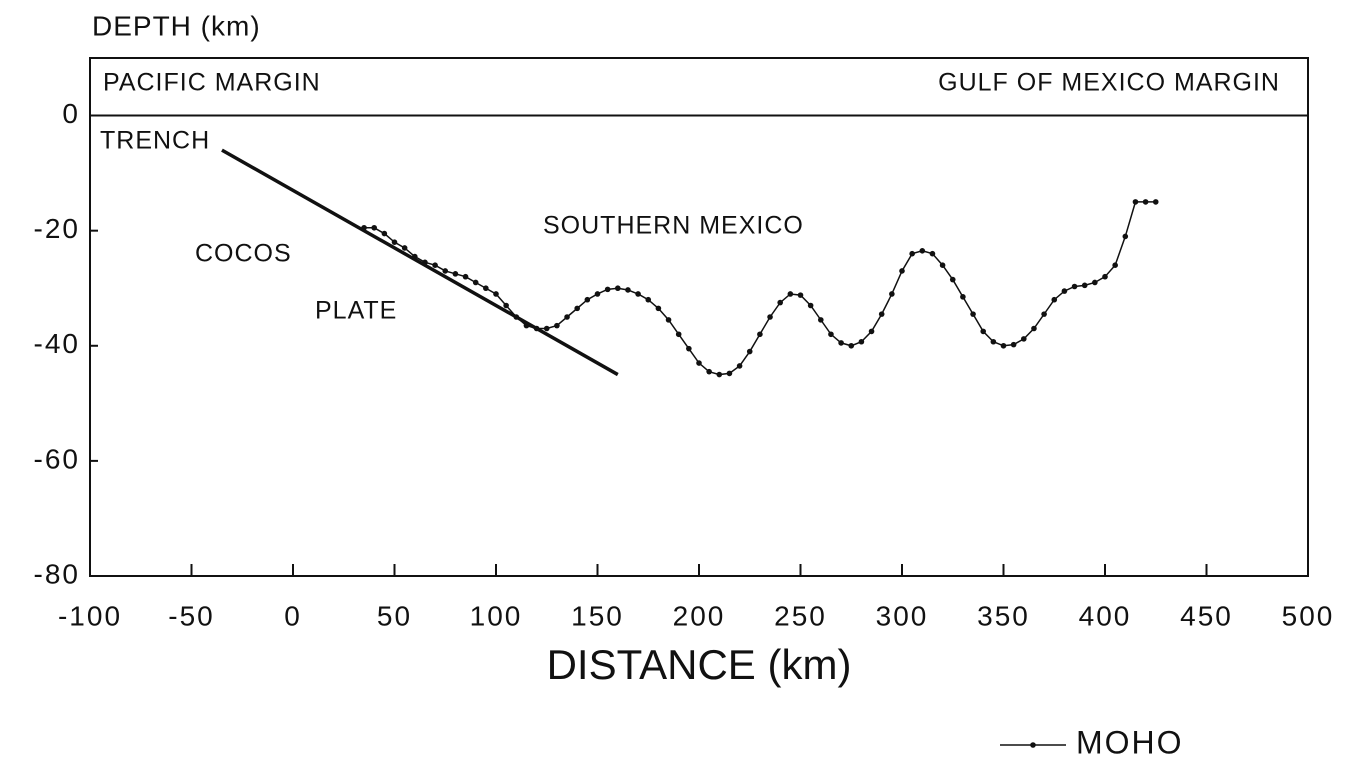 Image resolution: width=1362 pixels, height=761 pixels. What do you see at coordinates (800, 615) in the screenshot?
I see `x-tick-label: 250` at bounding box center [800, 615].